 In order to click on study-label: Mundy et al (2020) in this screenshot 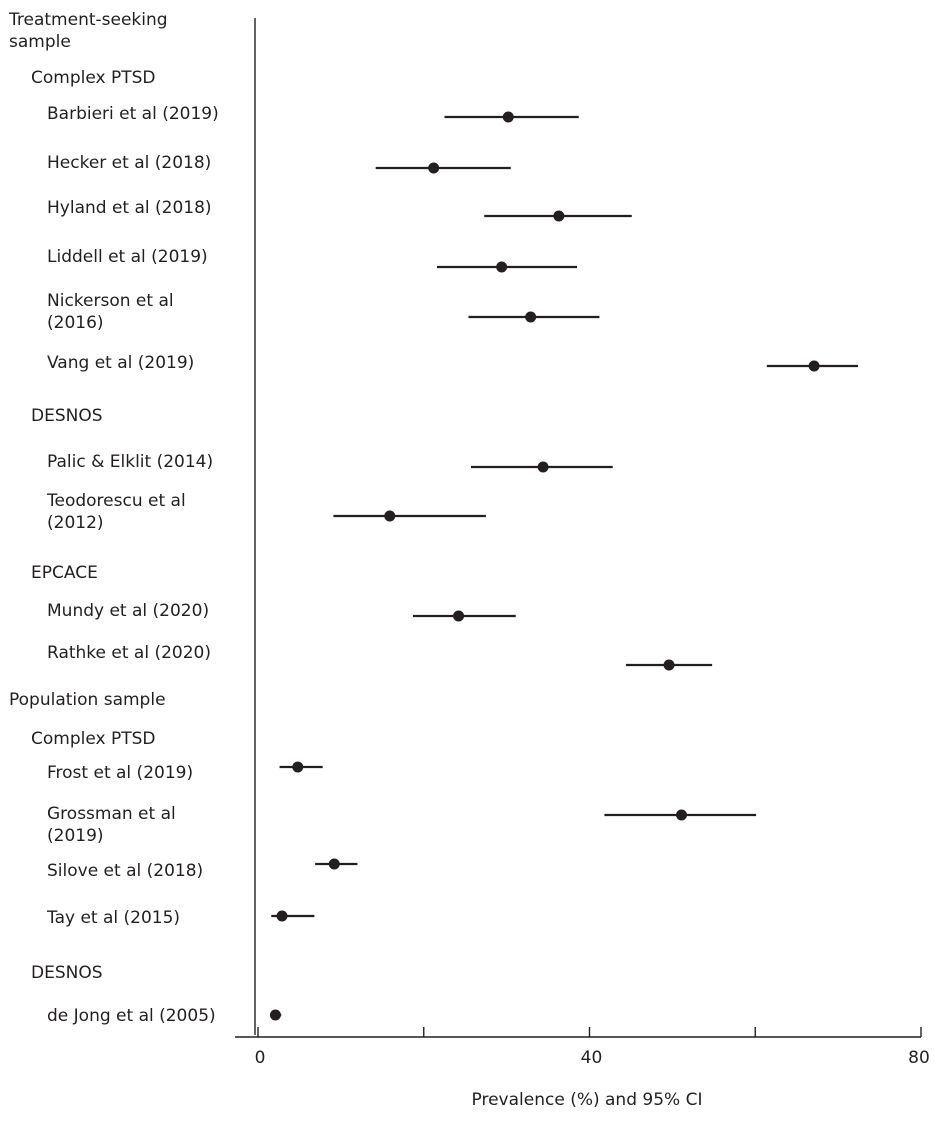, I will do `click(128, 611)`.